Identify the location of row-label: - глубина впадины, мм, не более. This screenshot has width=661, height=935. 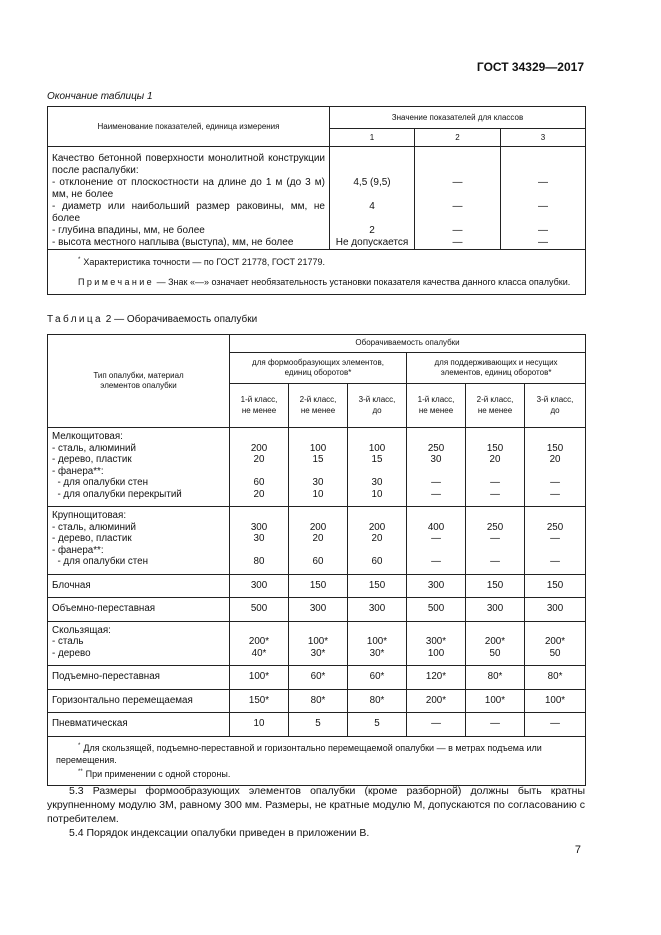
(188, 231).